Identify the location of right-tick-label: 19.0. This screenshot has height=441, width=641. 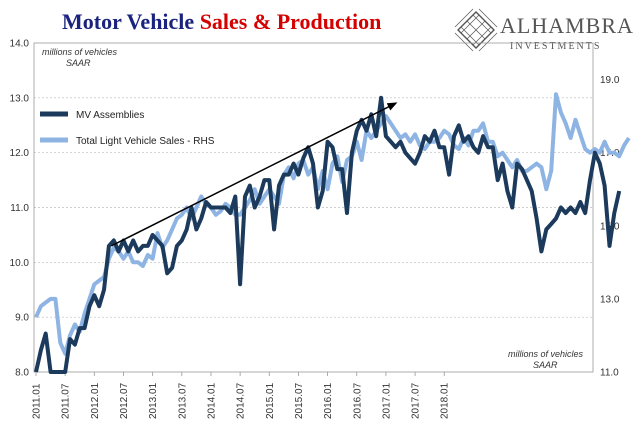
(610, 80).